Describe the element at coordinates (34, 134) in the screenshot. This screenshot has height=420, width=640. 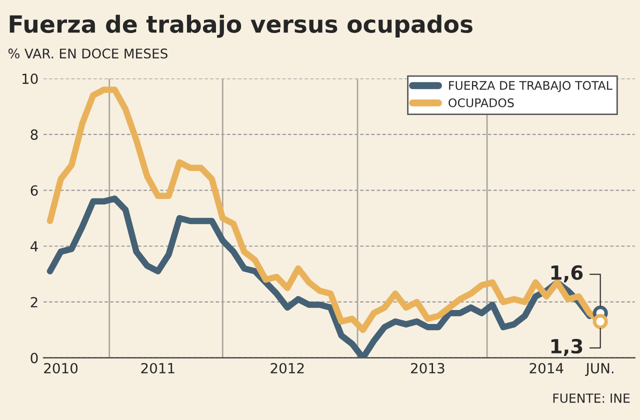
I see `y-tick-label: 8` at that location.